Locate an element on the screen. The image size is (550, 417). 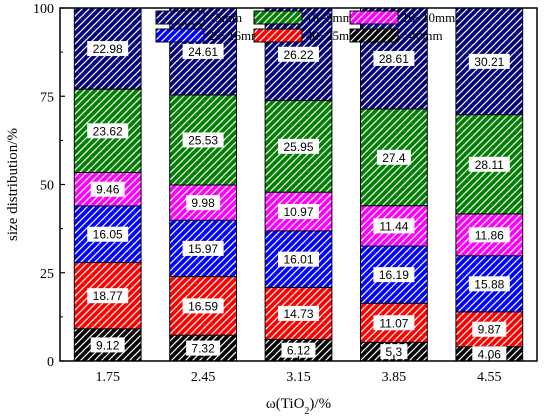
x-tick-label: 2.45 is located at coordinates (203, 377).